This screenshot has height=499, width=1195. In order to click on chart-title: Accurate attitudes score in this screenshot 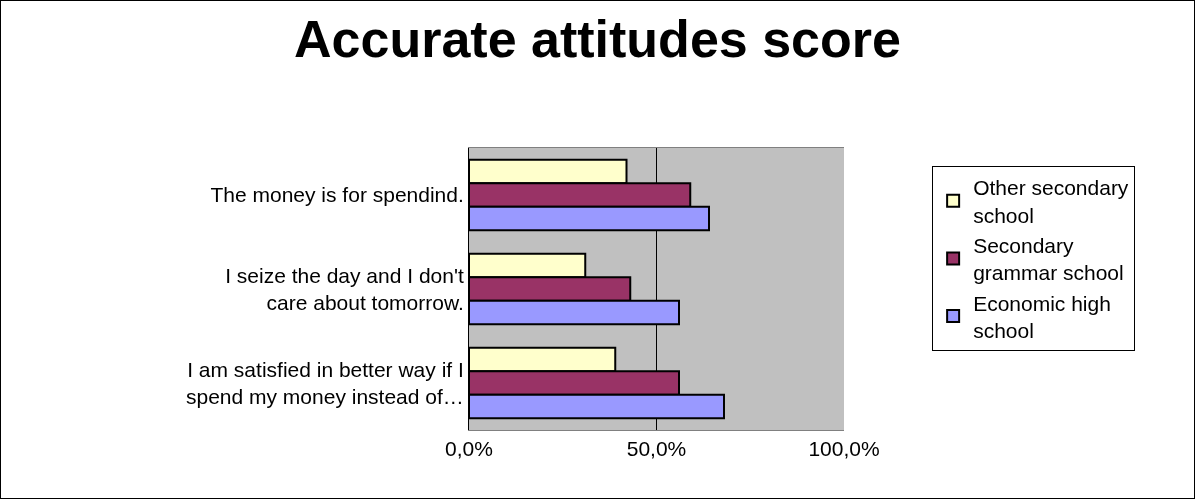, I will do `click(597, 39)`.